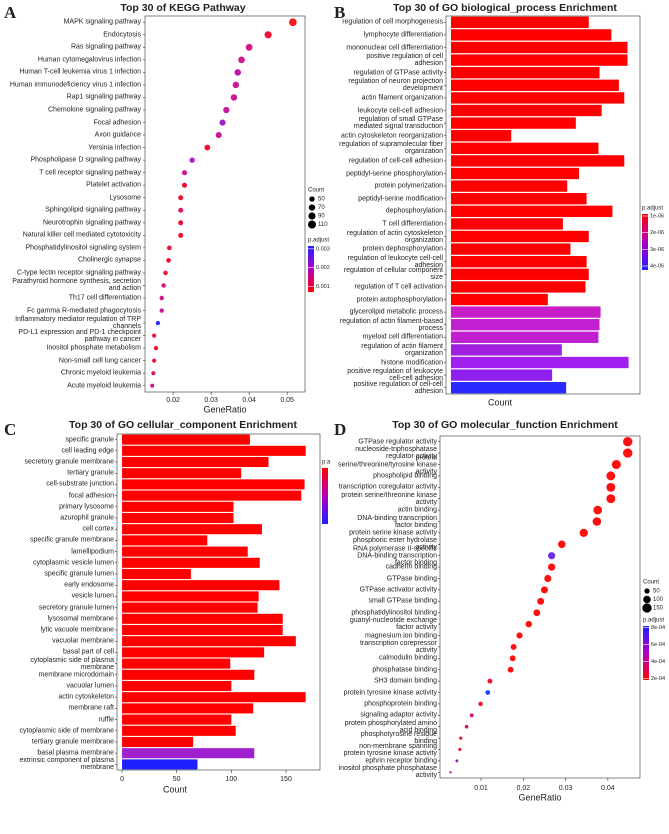 The image size is (669, 834). Describe the element at coordinates (72, 663) in the screenshot. I see `y-tick-label: cytoplasmic side of plasma membrane` at that location.